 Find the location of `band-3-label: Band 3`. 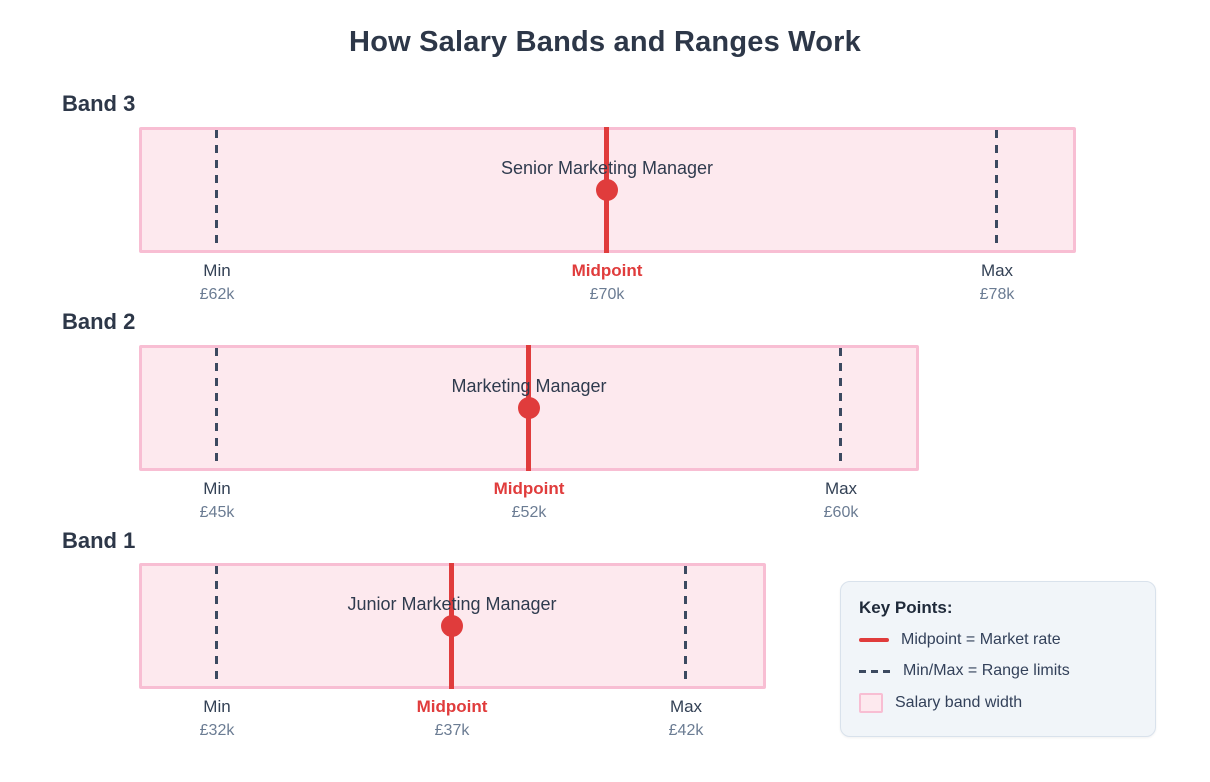

band-3-label: Band 3 is located at coordinates (99, 103).